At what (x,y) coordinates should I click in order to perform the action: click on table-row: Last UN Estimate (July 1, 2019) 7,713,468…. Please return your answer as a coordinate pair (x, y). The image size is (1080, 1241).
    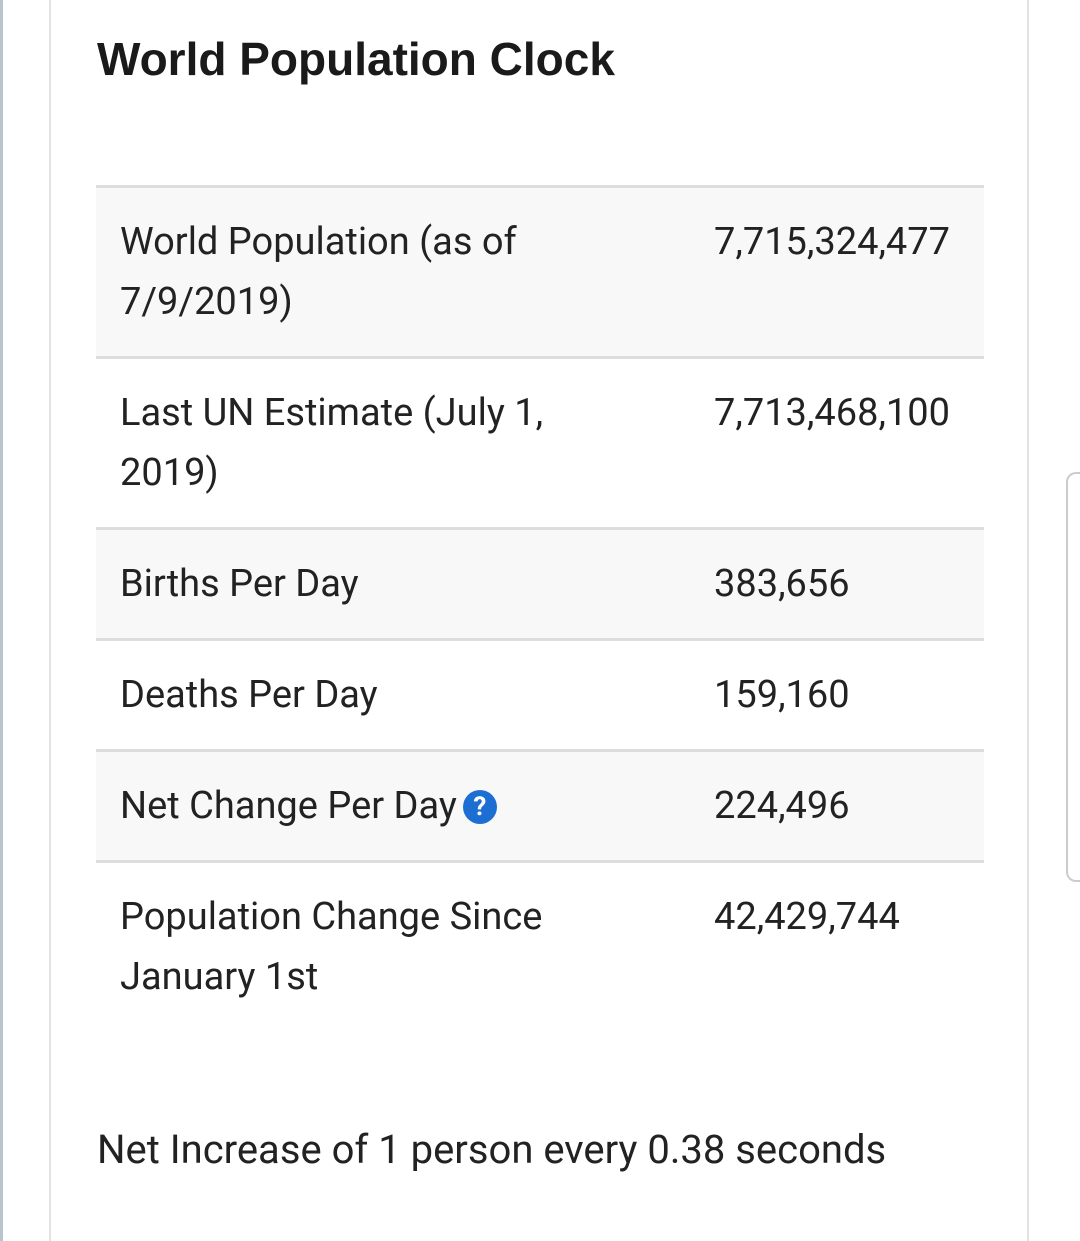
    Looking at the image, I should click on (540, 443).